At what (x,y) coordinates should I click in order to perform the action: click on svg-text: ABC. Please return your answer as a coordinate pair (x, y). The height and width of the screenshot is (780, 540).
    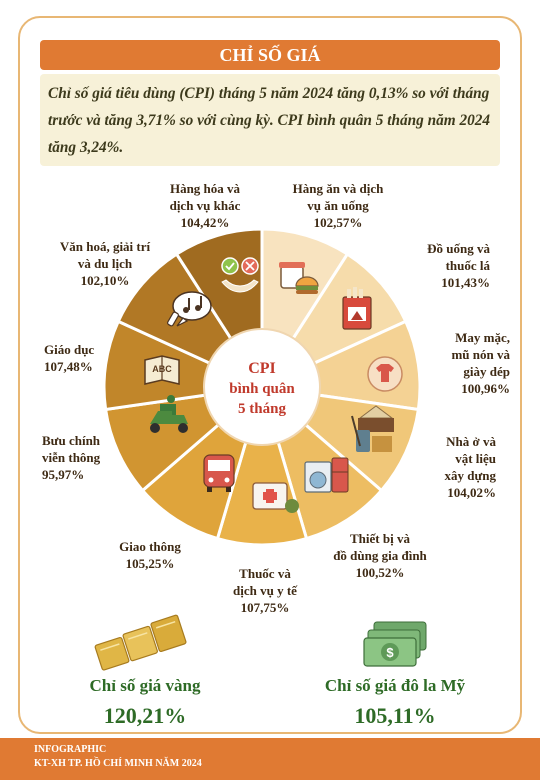
    Looking at the image, I should click on (162, 369).